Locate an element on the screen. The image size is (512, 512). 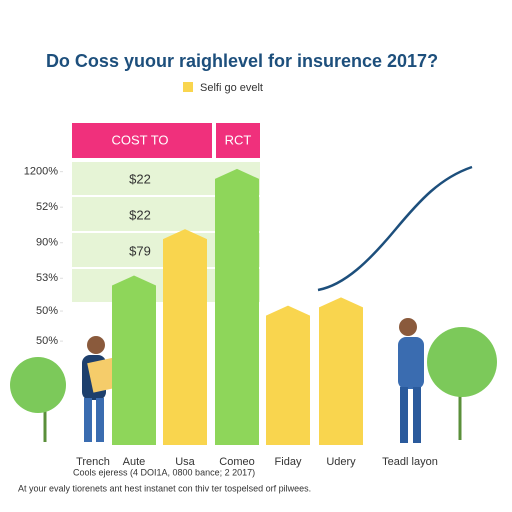
x-tick-label: Comeo is located at coordinates (236, 462).